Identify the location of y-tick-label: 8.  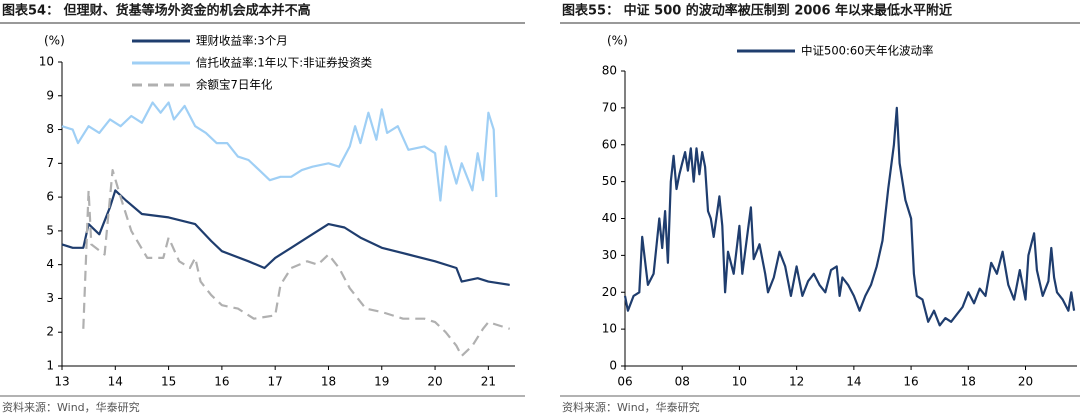
(50, 129).